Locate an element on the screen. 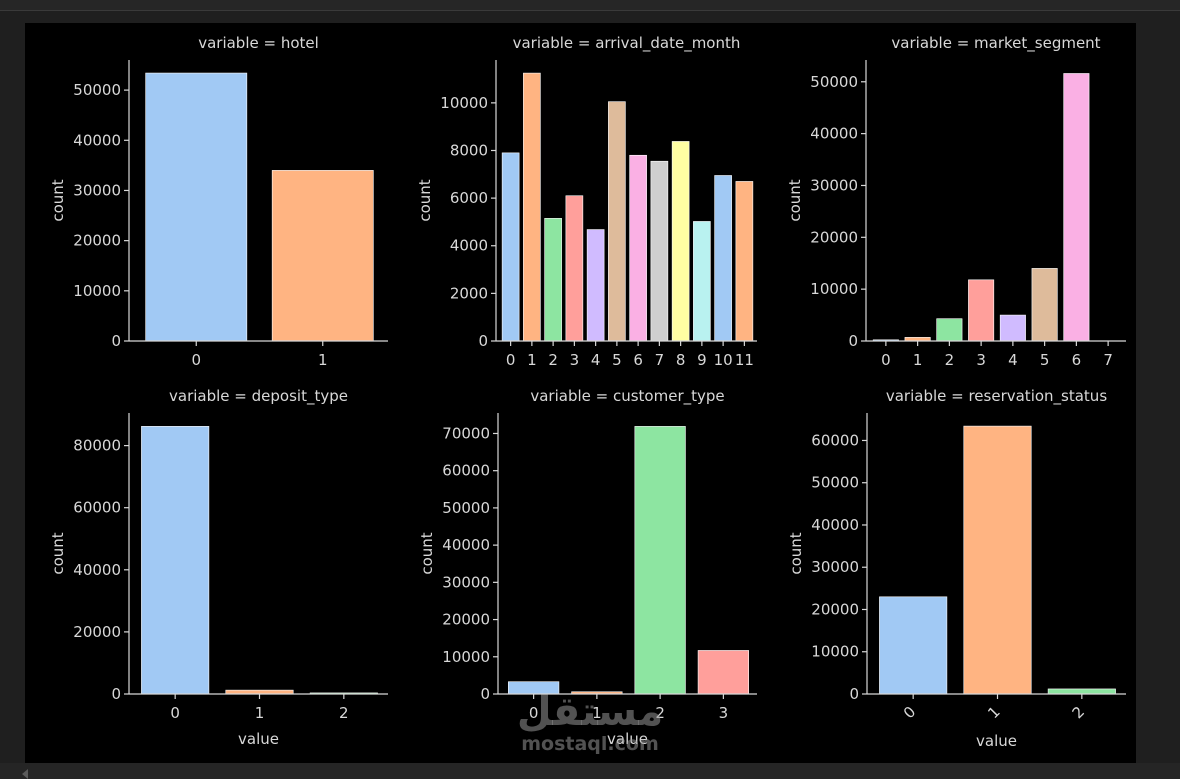 This screenshot has height=779, width=1180. subplot-title: variable = customer_type is located at coordinates (627, 396).